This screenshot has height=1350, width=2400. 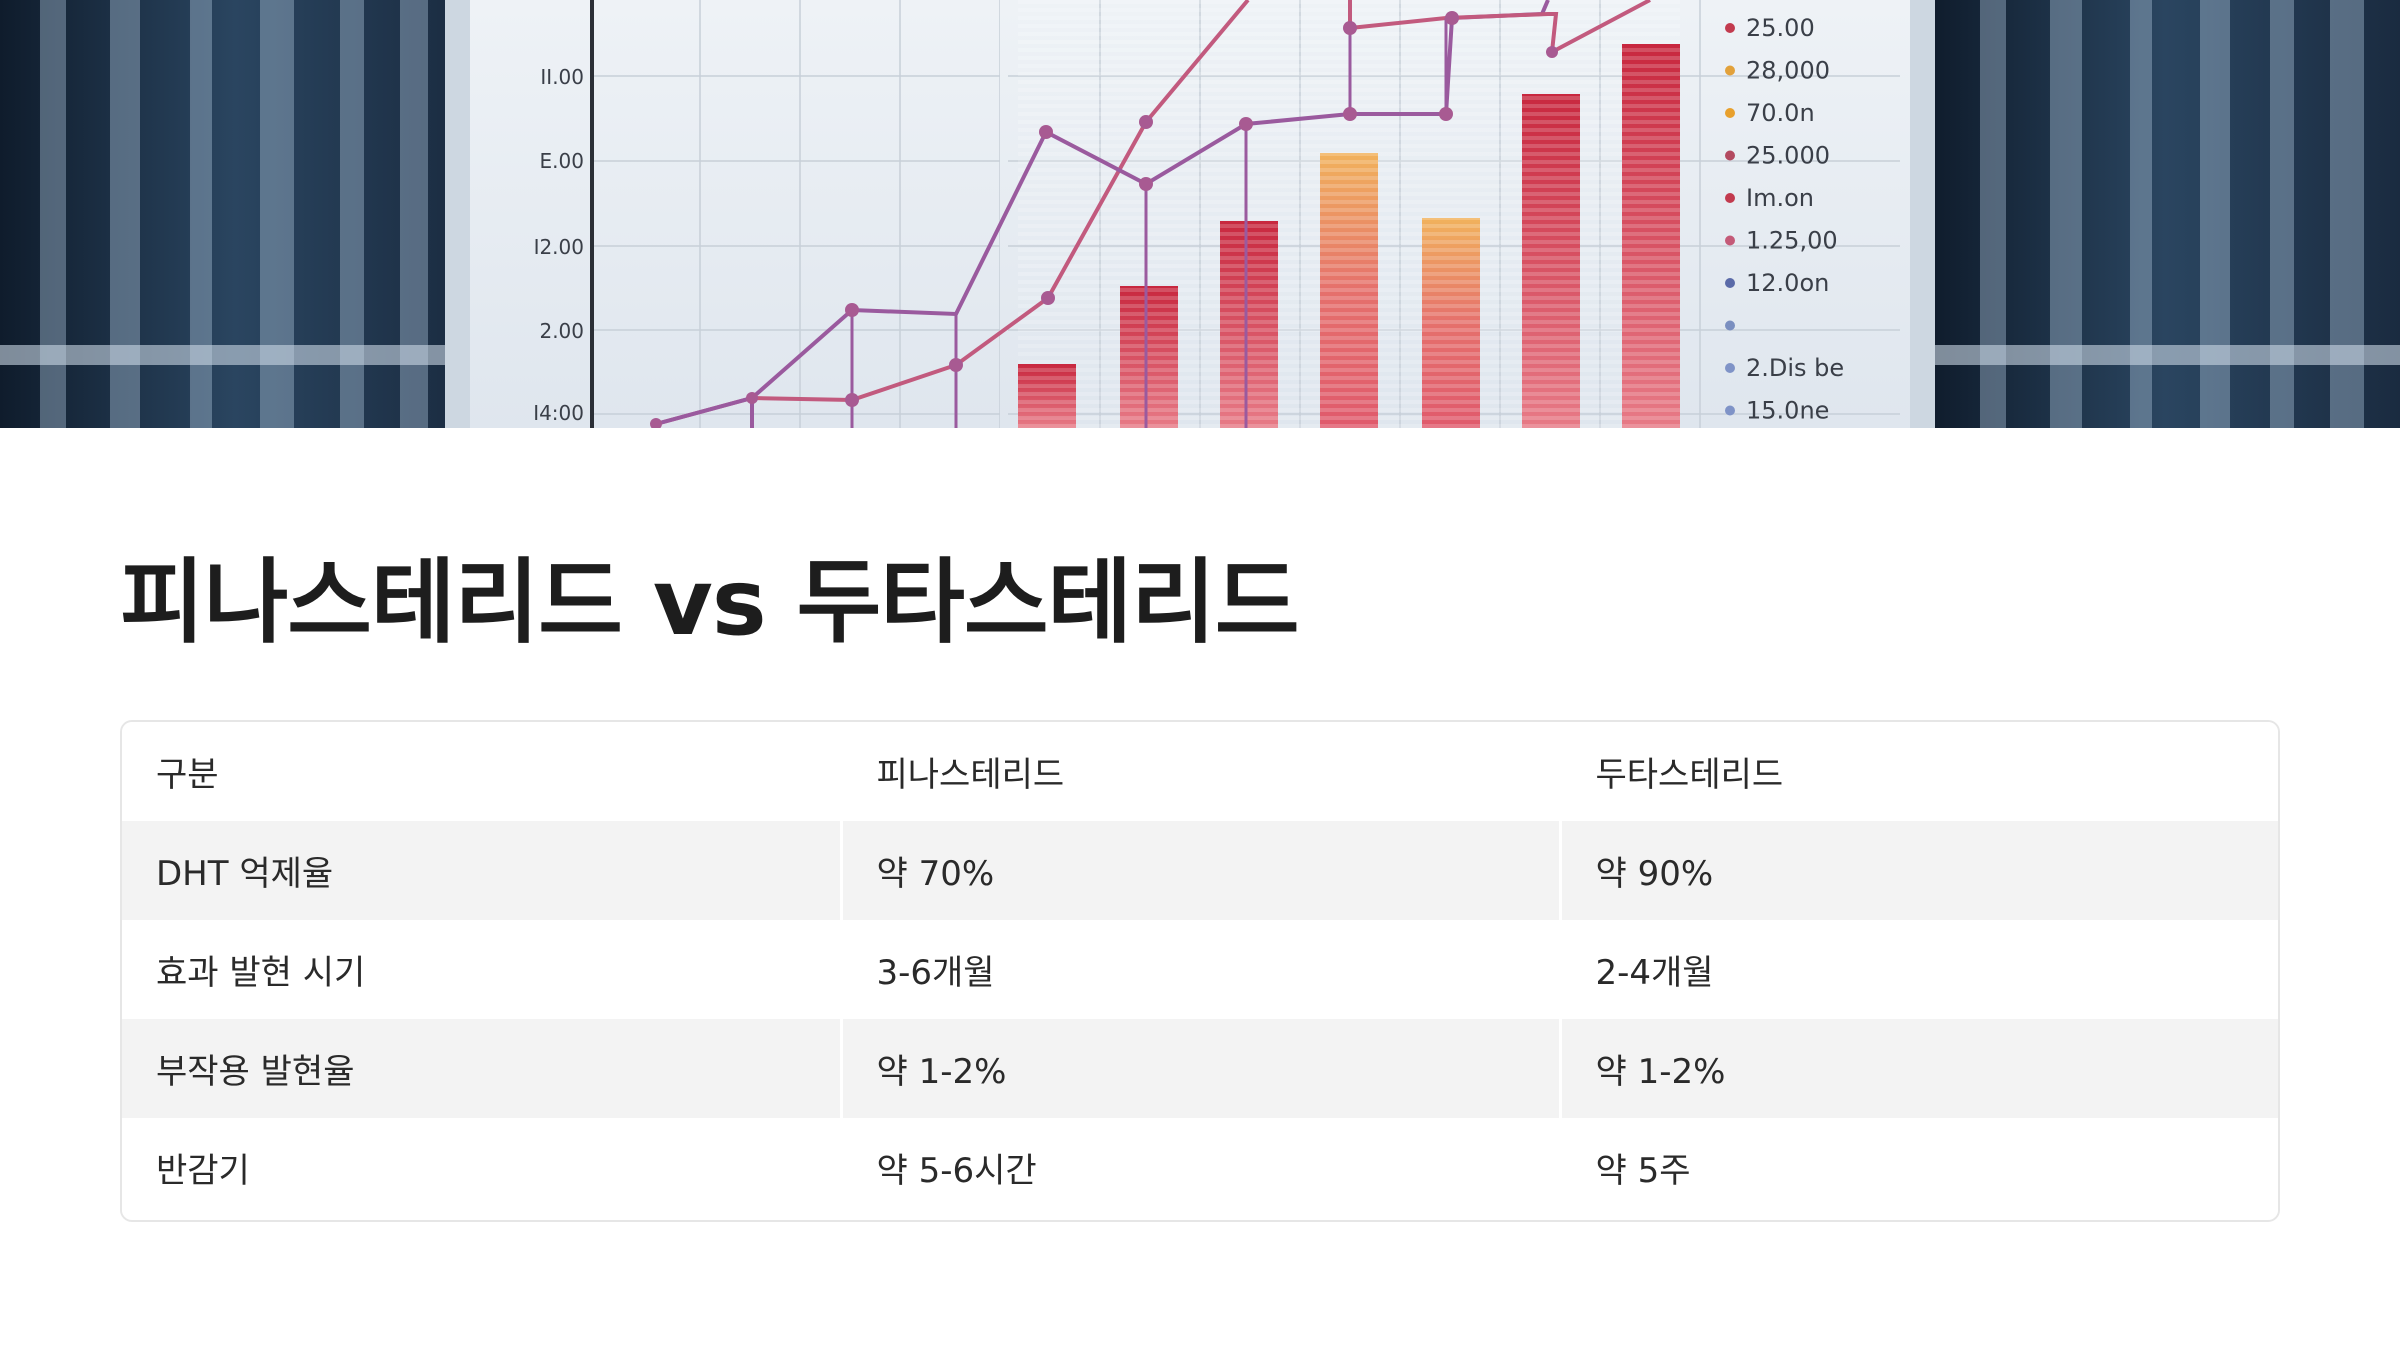 What do you see at coordinates (1792, 241) in the screenshot?
I see `legend-entry-text: 1.25,00` at bounding box center [1792, 241].